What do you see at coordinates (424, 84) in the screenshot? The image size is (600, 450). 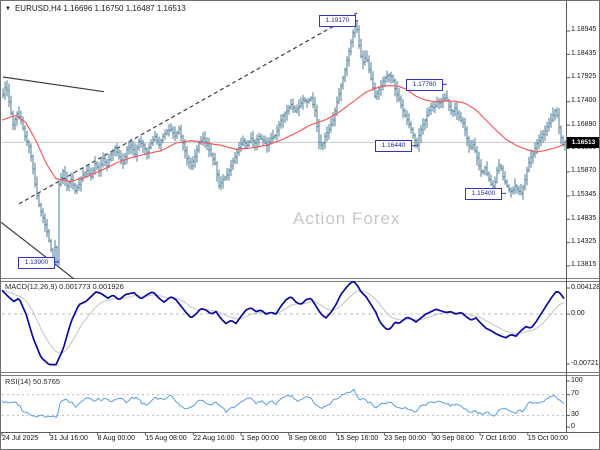 I see `price-level-label: 1.17780` at bounding box center [424, 84].